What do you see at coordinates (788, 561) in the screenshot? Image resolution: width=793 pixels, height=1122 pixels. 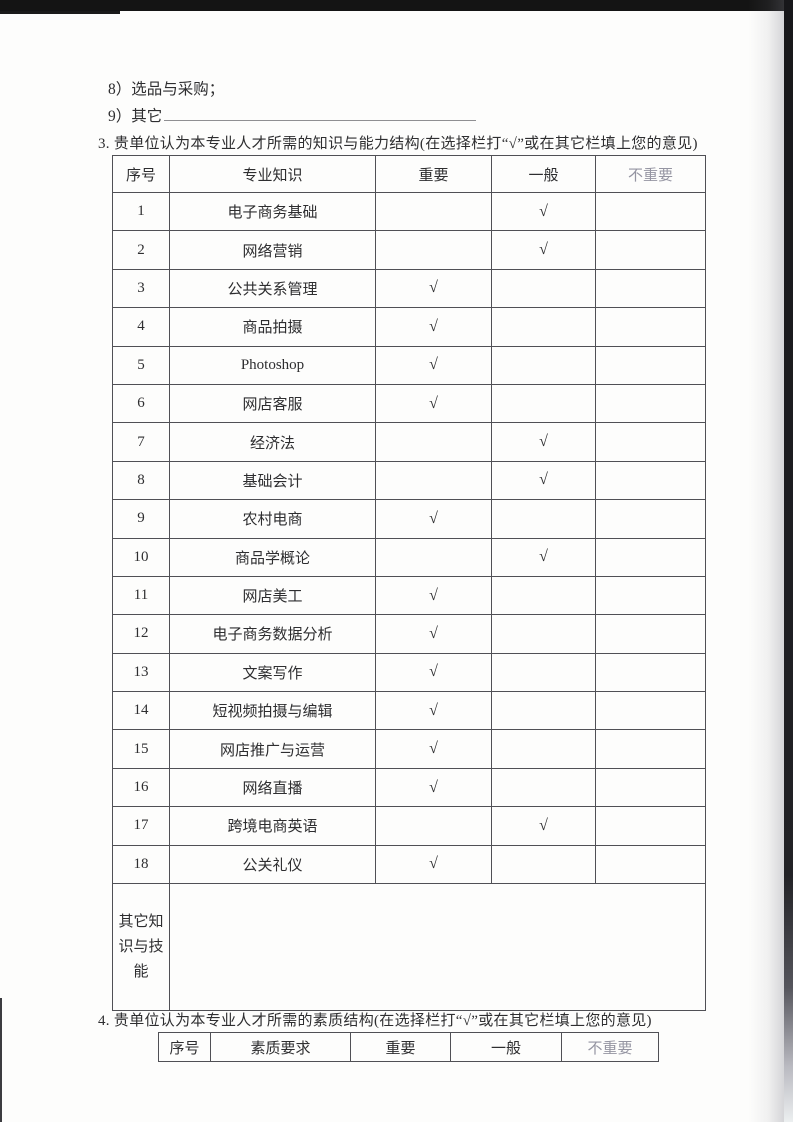 I see `scan-artifact-right-edge` at bounding box center [788, 561].